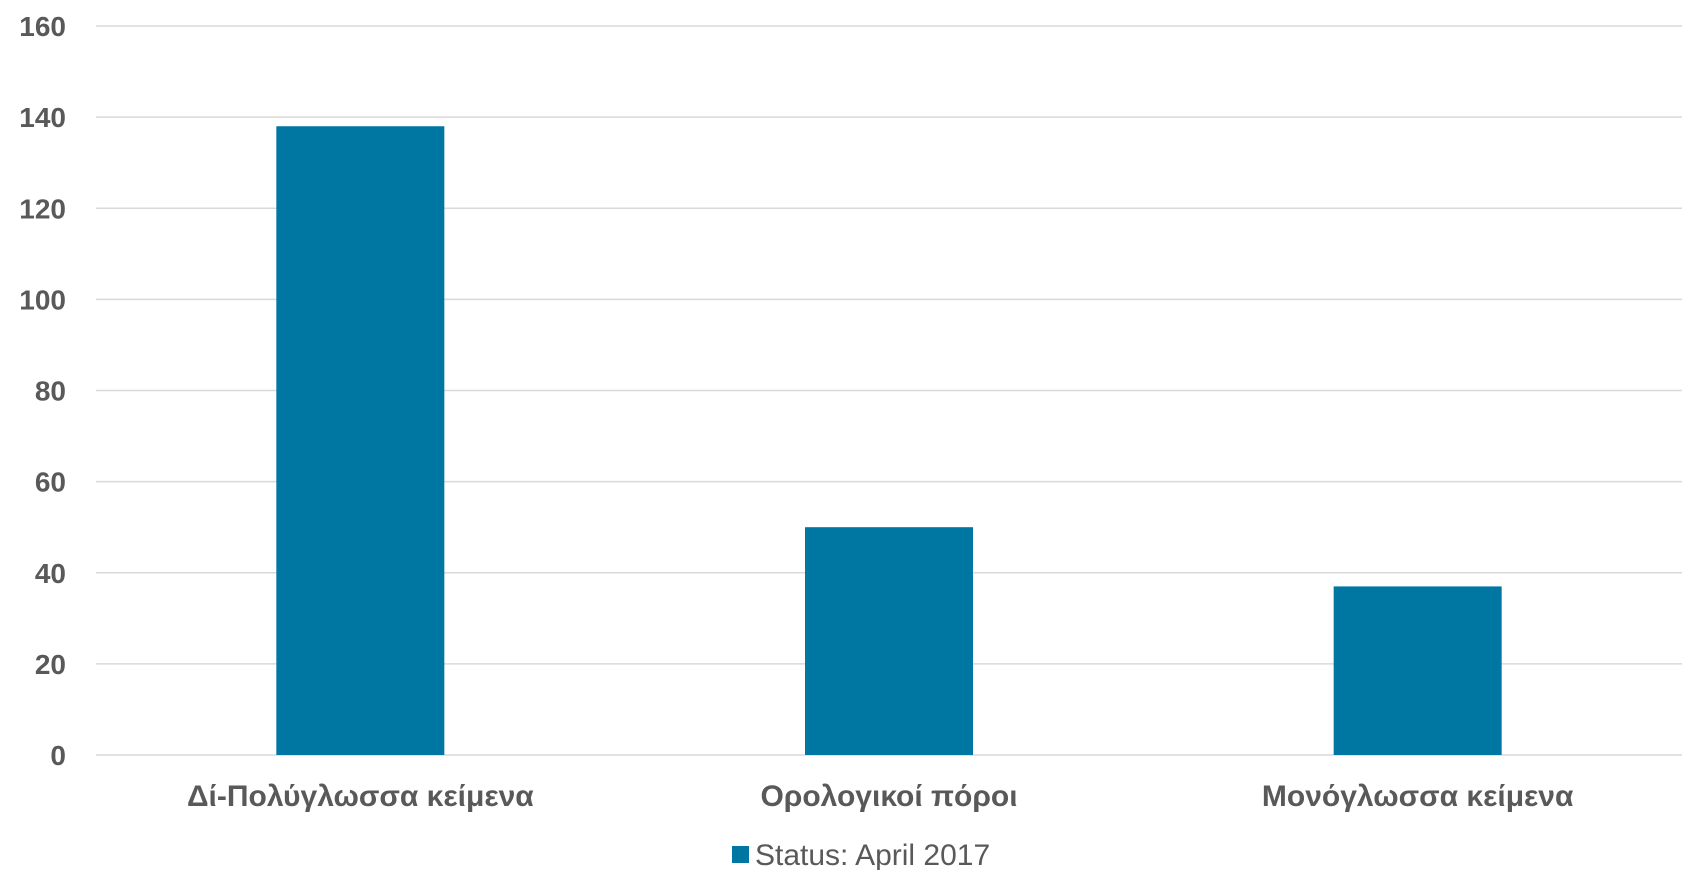  What do you see at coordinates (50, 664) in the screenshot?
I see `y-tick-label: 20` at bounding box center [50, 664].